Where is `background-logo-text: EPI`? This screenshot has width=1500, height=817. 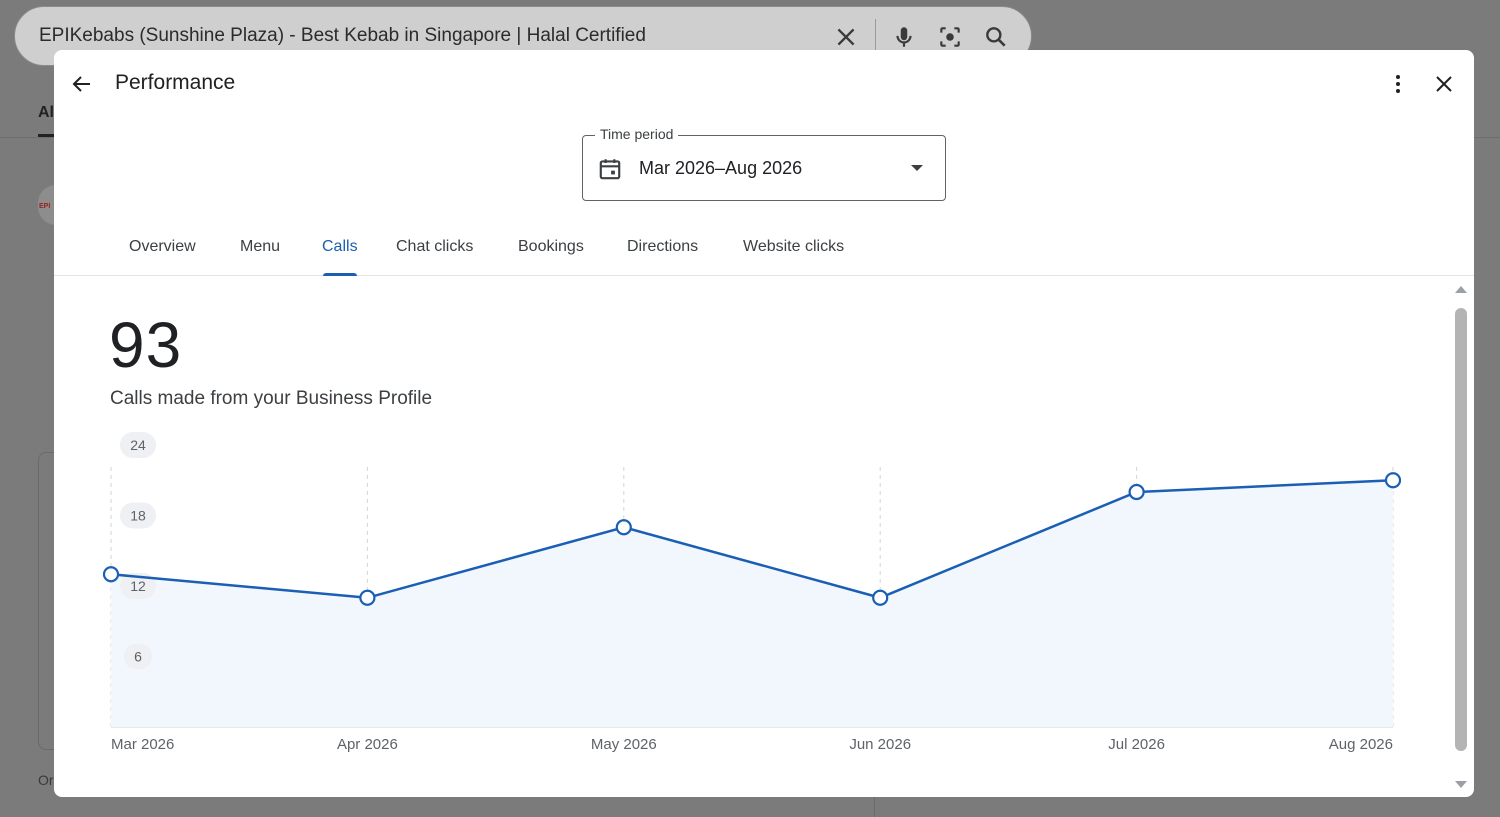 background-logo-text: EPI is located at coordinates (45, 206).